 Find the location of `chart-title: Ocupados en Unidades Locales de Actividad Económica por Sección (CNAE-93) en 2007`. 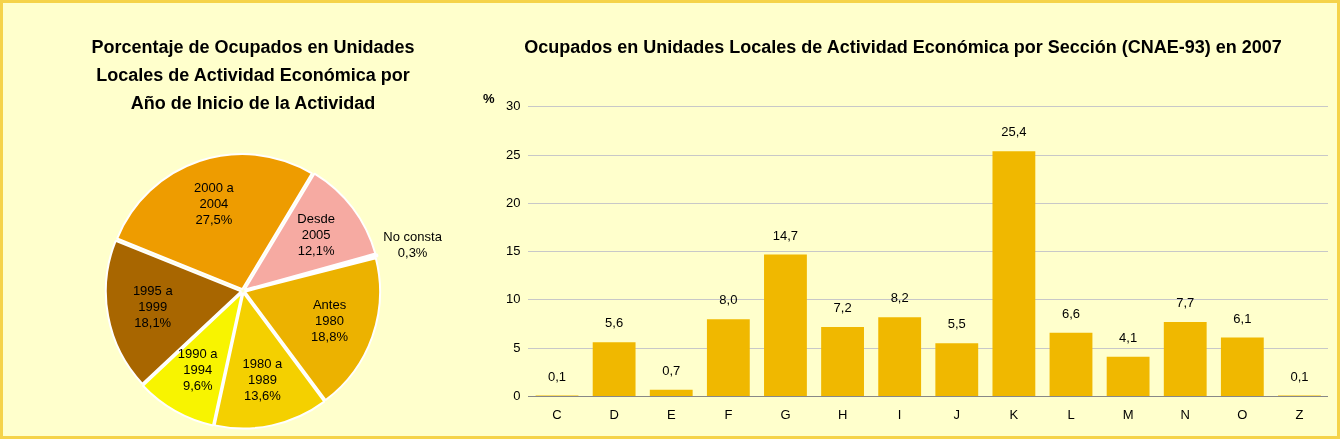

chart-title: Ocupados en Unidades Locales de Actividad Económica por Sección (CNAE-93) en 2007 is located at coordinates (903, 47).